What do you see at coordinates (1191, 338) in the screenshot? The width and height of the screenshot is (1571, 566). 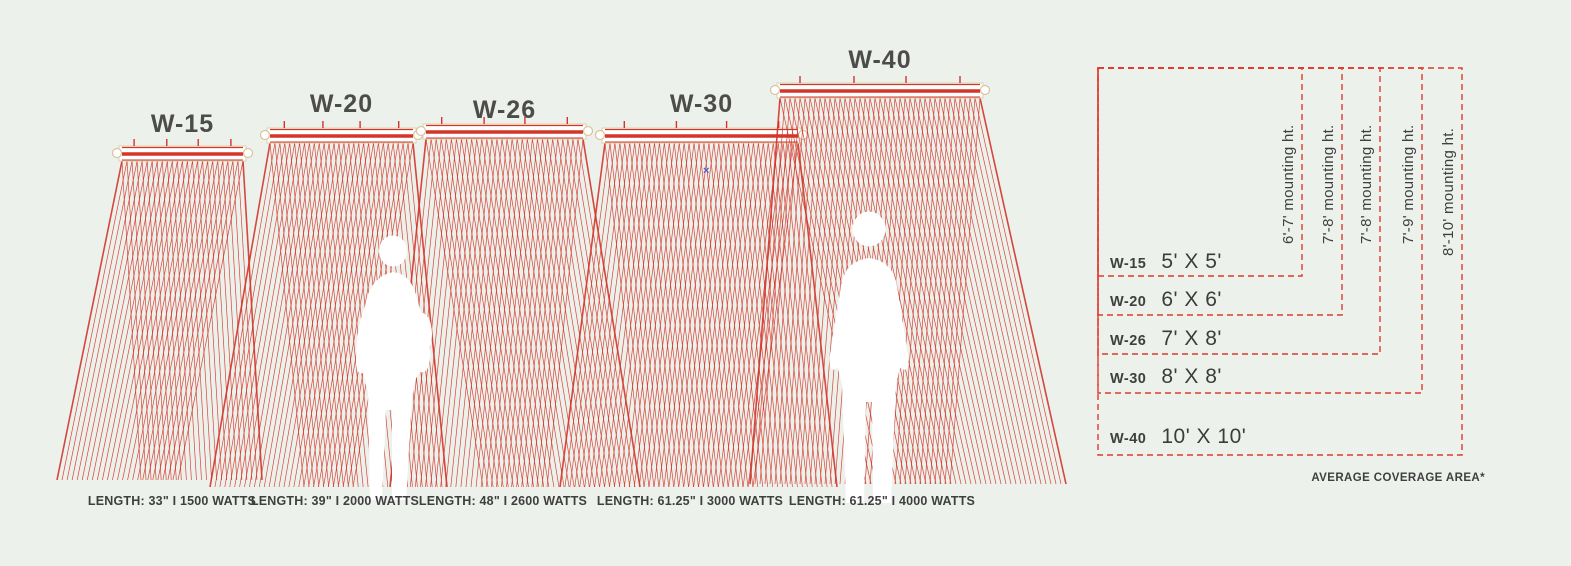 I see `area-cell: 7' X 8'` at bounding box center [1191, 338].